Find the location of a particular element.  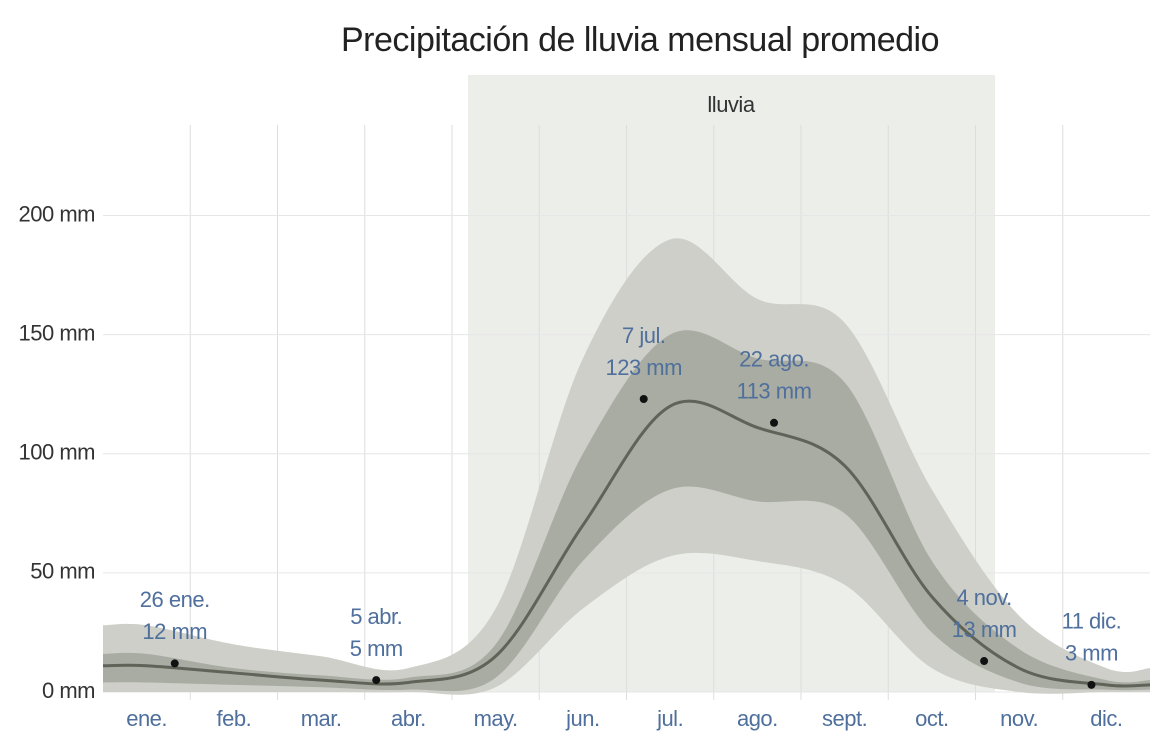

y-tick-label: 50 mm is located at coordinates (62, 571).